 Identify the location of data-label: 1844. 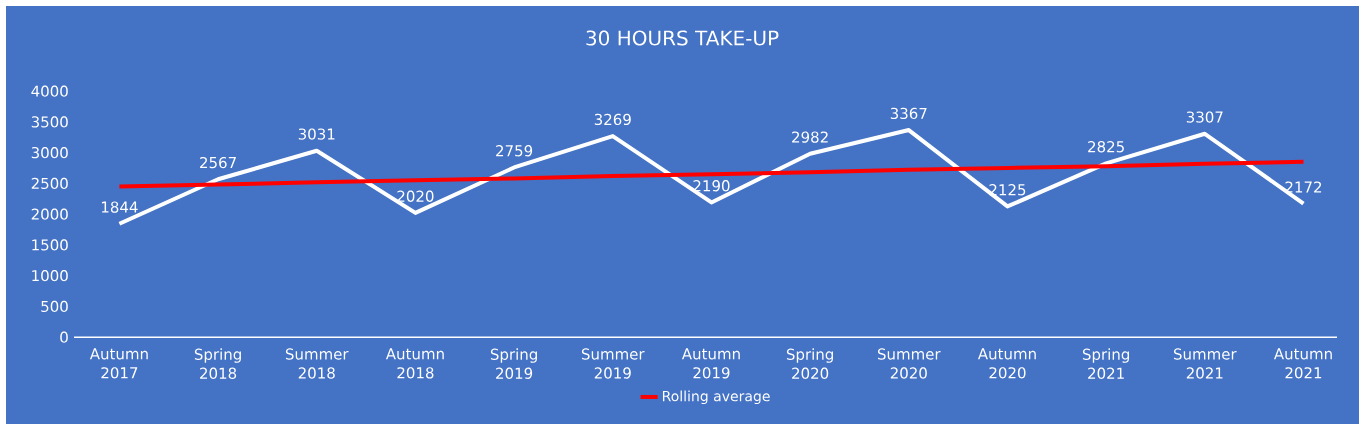
(119, 207).